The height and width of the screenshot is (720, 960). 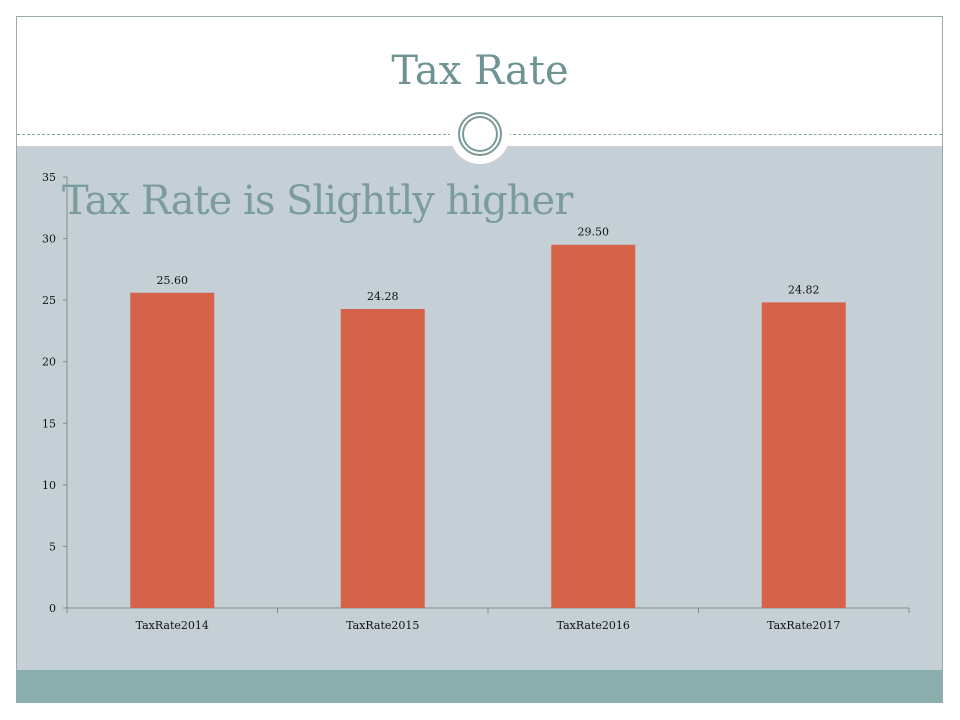 I want to click on y-tick-label: 25, so click(x=49, y=300).